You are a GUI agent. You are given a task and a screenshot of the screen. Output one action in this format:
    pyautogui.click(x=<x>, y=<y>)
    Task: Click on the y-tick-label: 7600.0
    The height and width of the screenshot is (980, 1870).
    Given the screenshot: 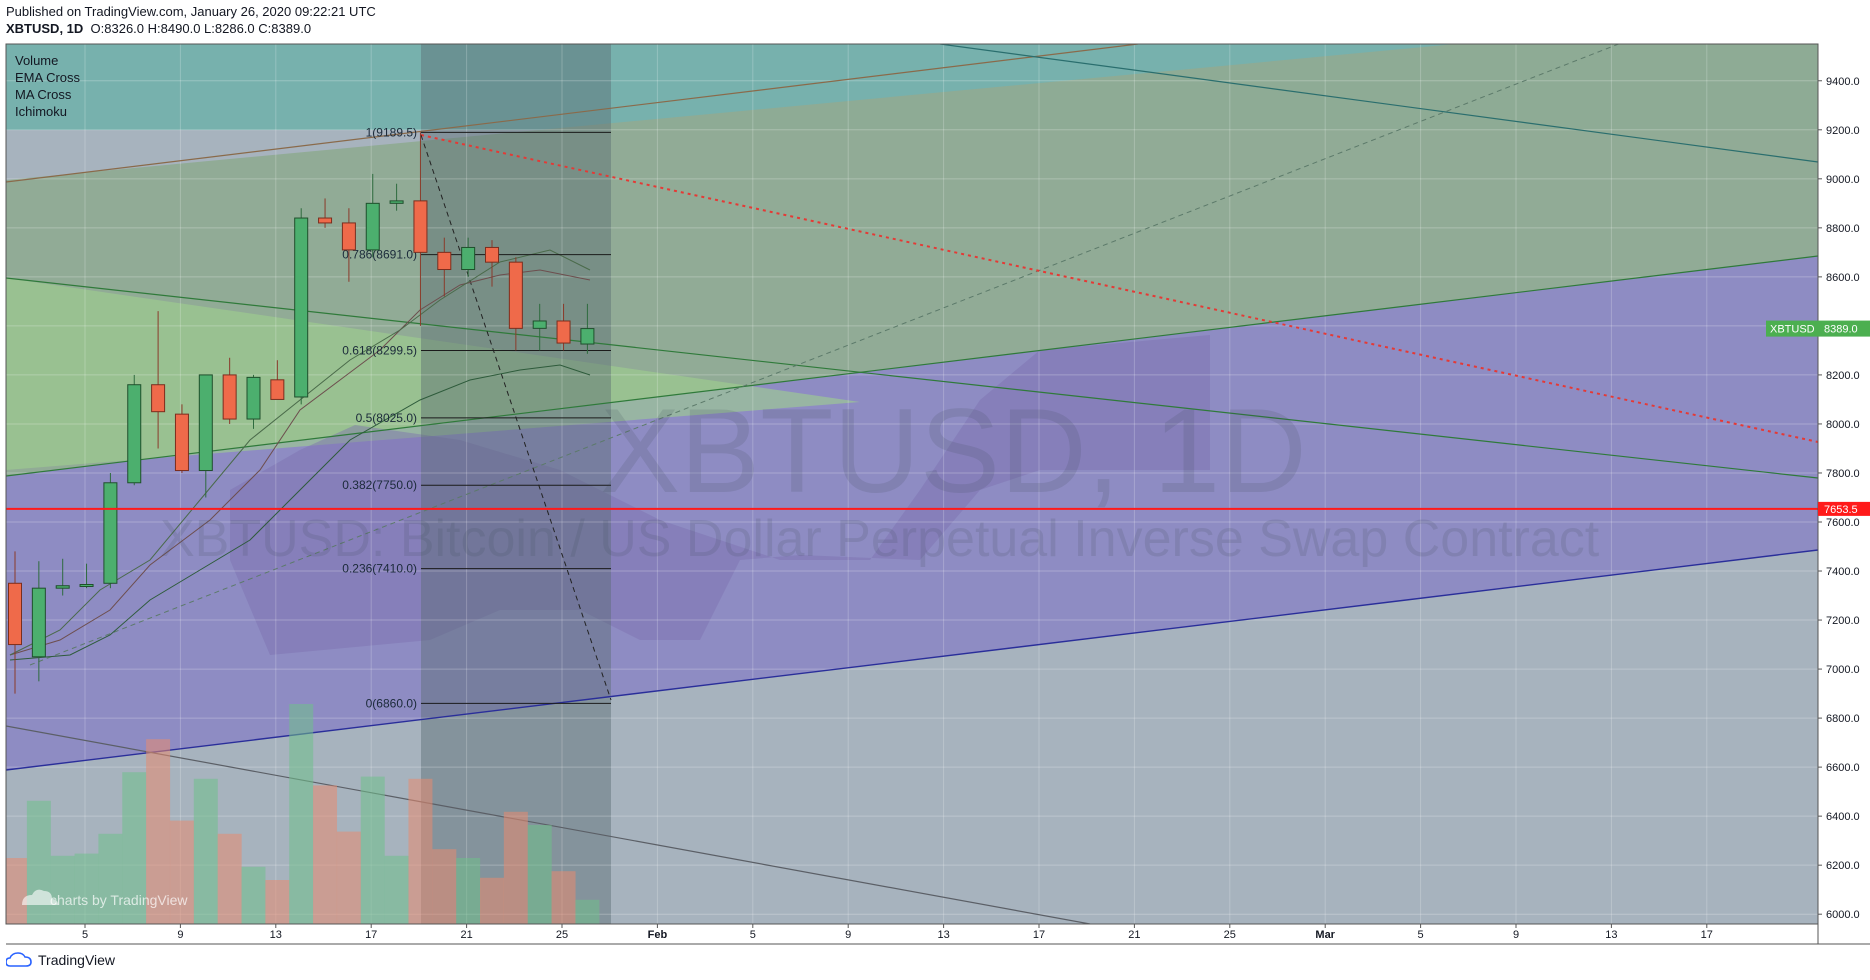 What is the action you would take?
    pyautogui.click(x=1843, y=523)
    